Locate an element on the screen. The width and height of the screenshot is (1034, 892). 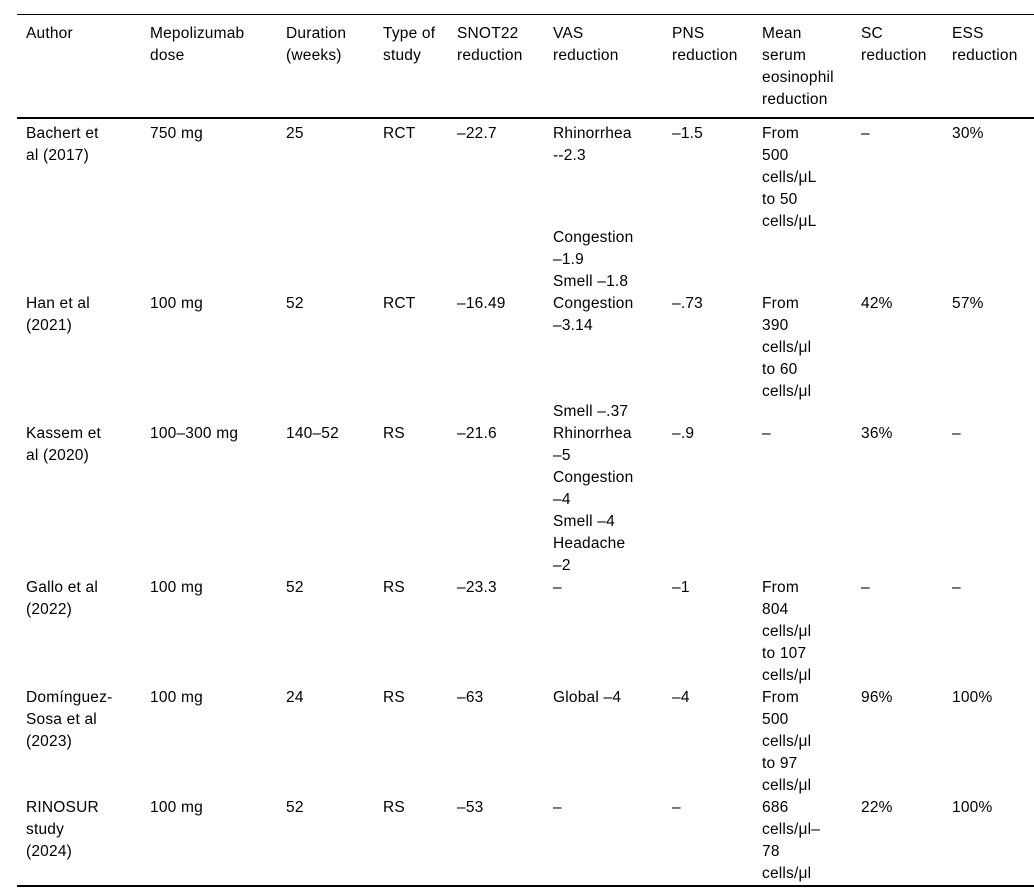
cell-duration: 25 is located at coordinates (334, 134).